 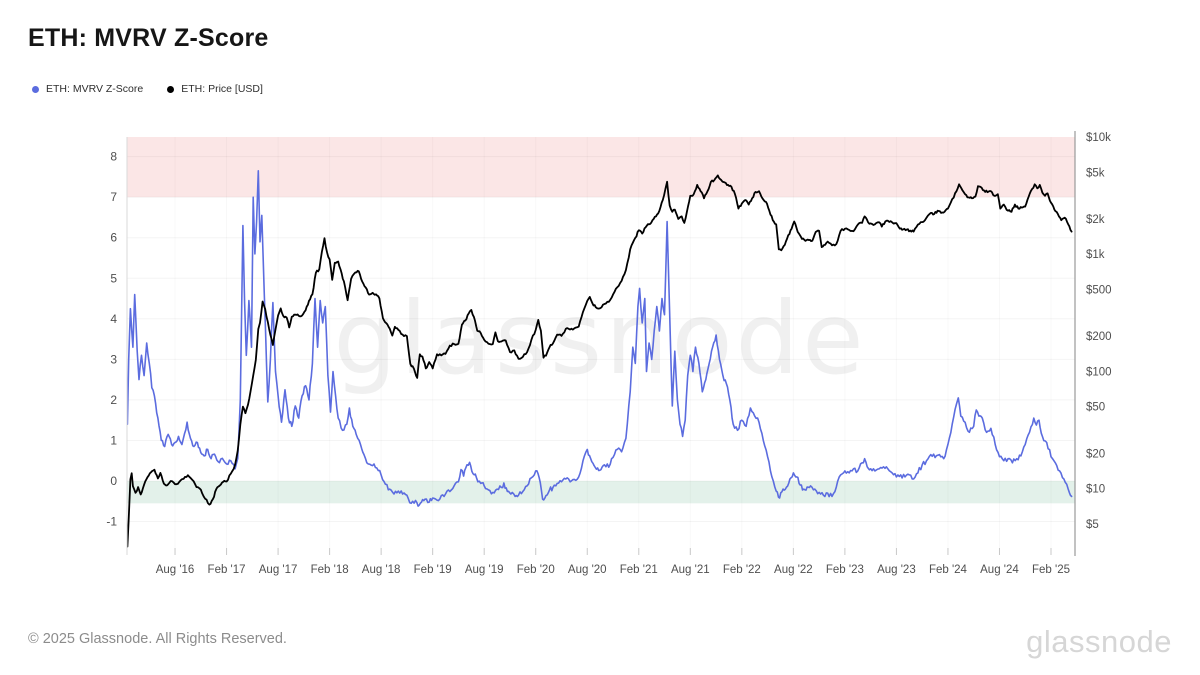 I want to click on right-axis-label: $500, so click(x=1099, y=290).